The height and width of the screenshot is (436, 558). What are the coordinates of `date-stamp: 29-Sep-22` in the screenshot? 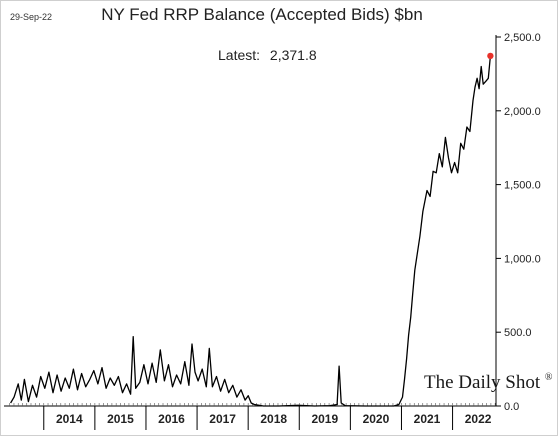 It's located at (31, 17).